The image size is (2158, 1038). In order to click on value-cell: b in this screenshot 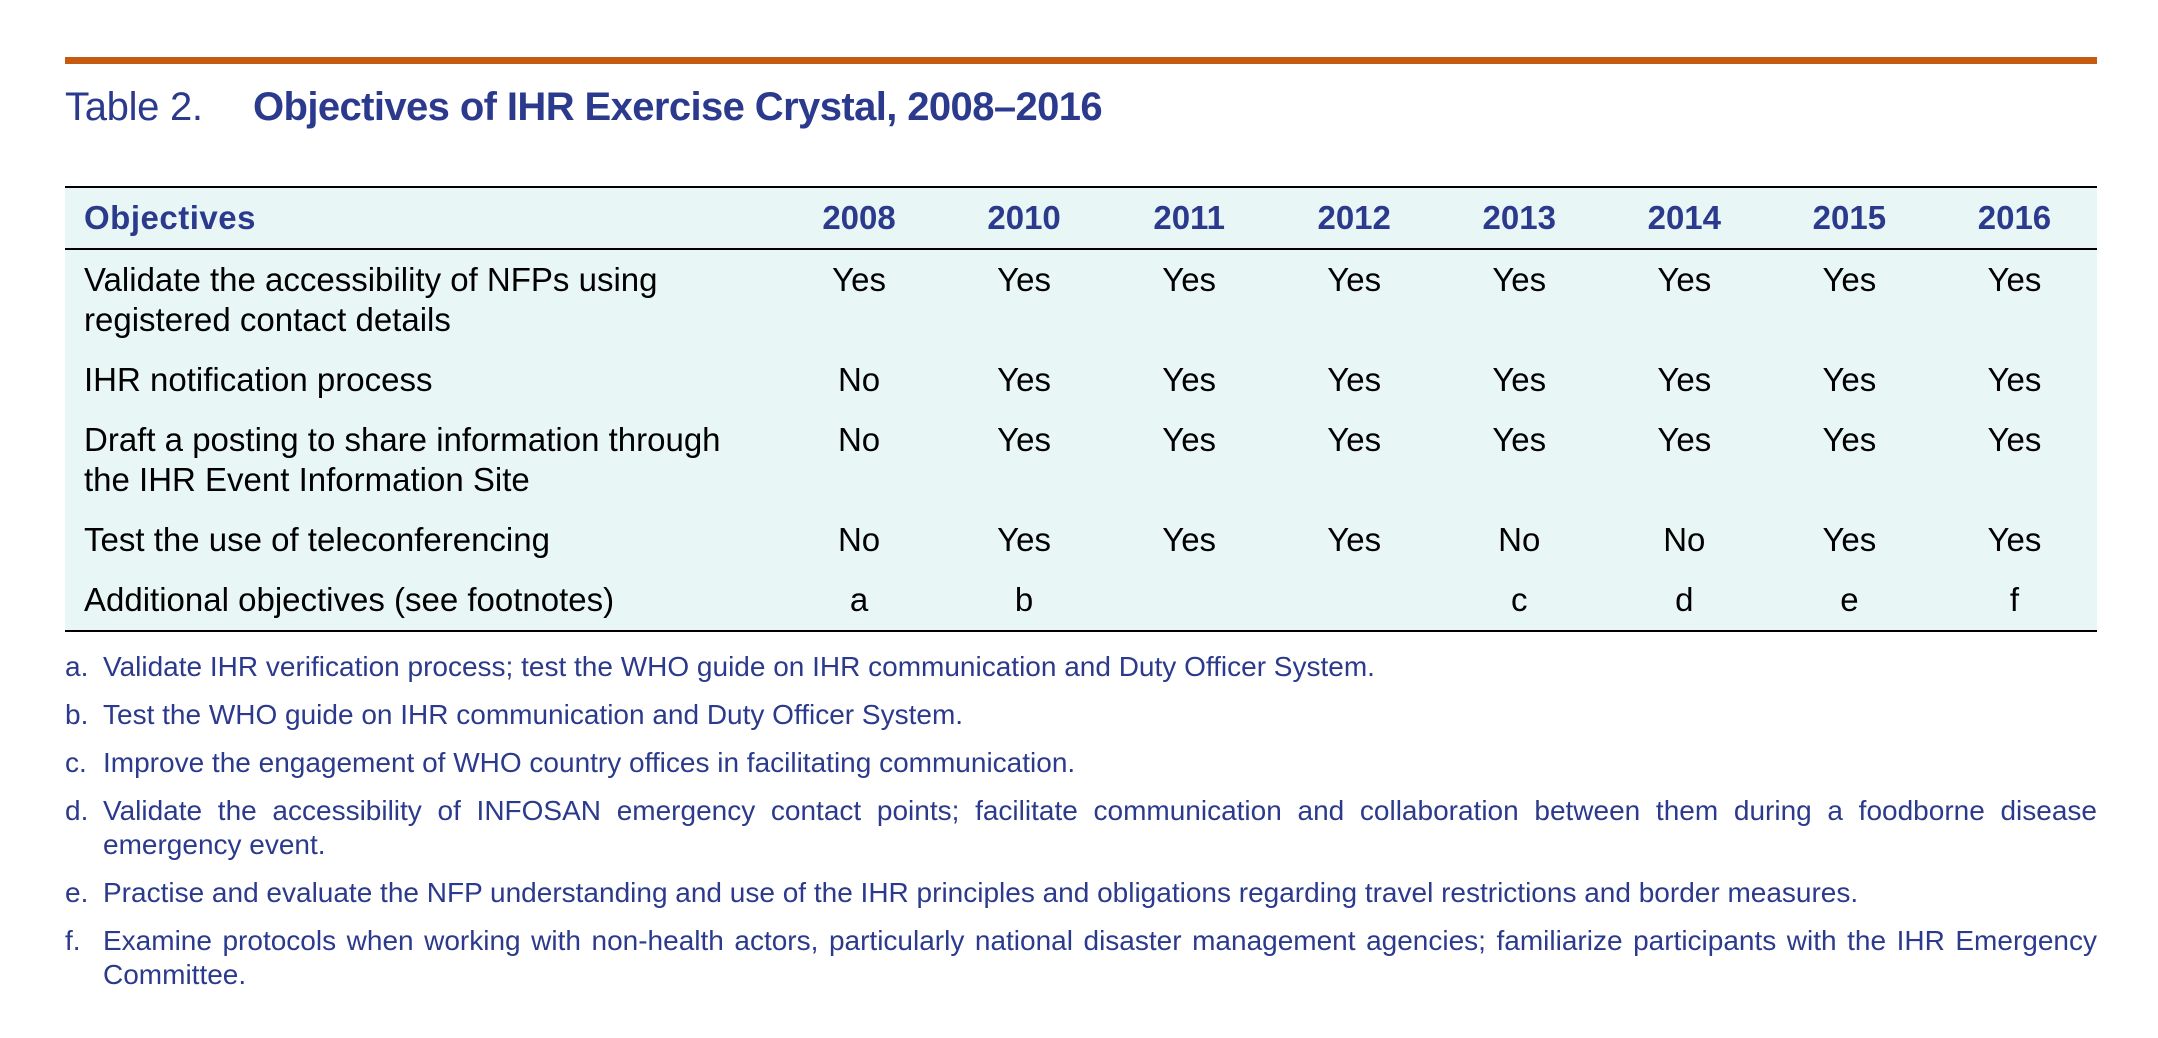, I will do `click(1024, 599)`.